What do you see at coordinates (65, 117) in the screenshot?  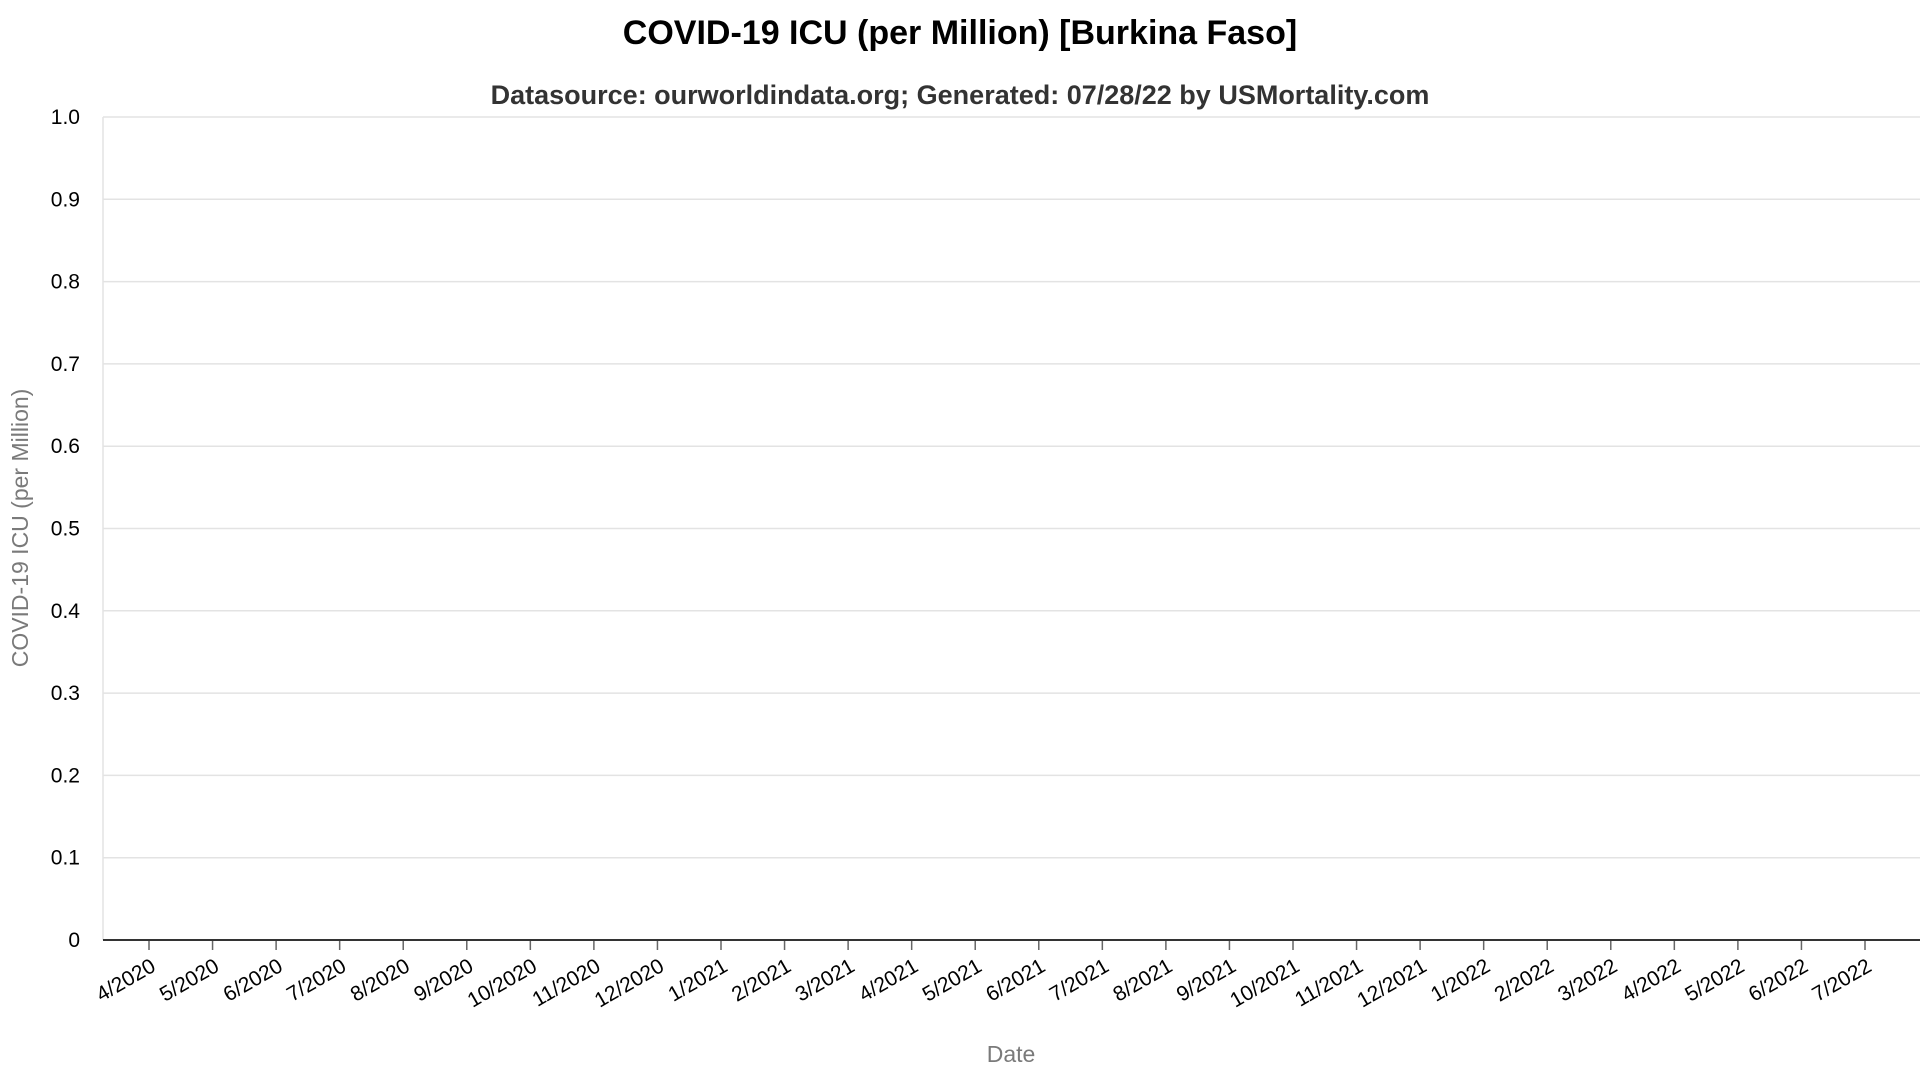 I see `y-tick-label: 1.0` at bounding box center [65, 117].